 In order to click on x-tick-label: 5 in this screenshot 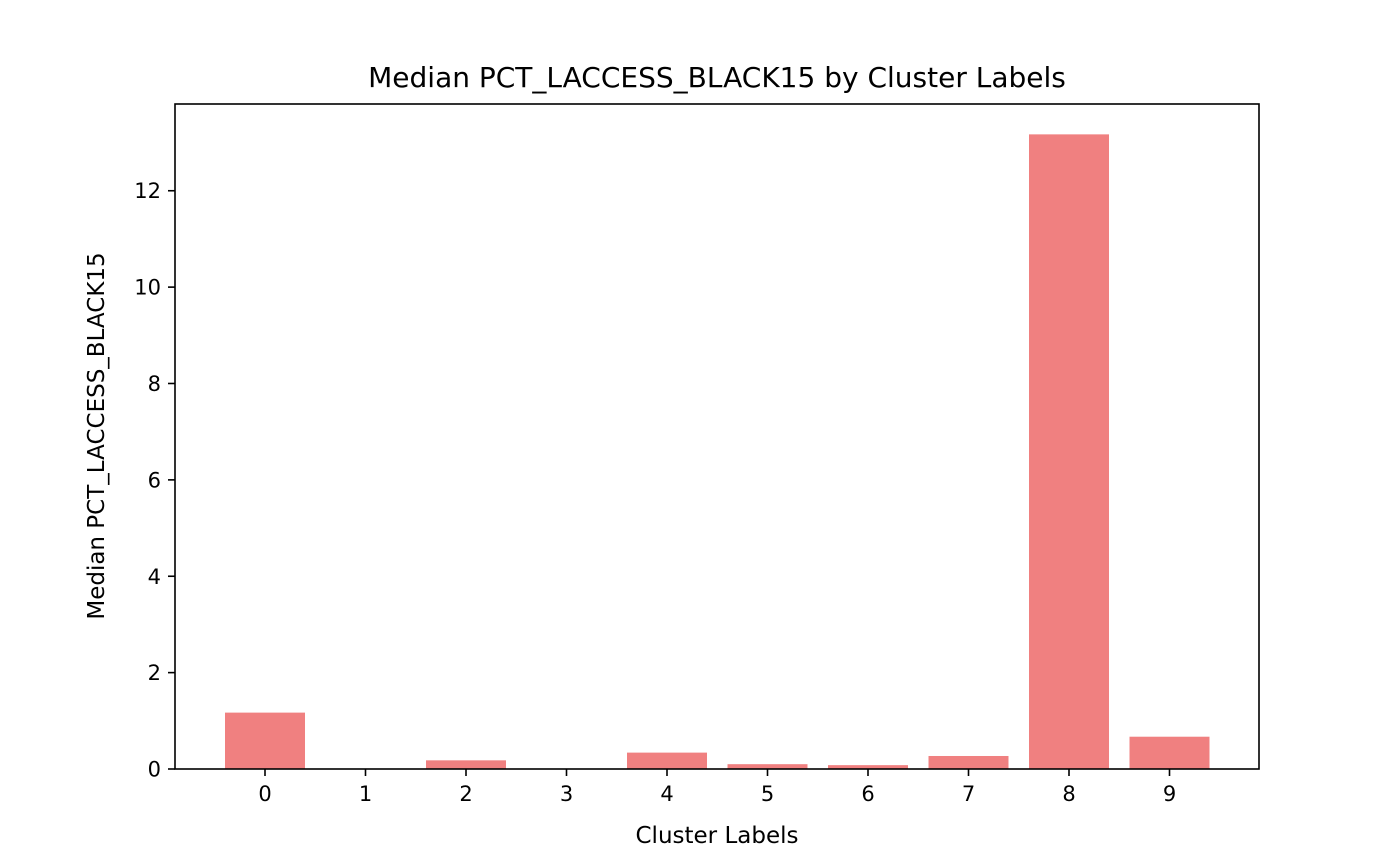, I will do `click(767, 794)`.